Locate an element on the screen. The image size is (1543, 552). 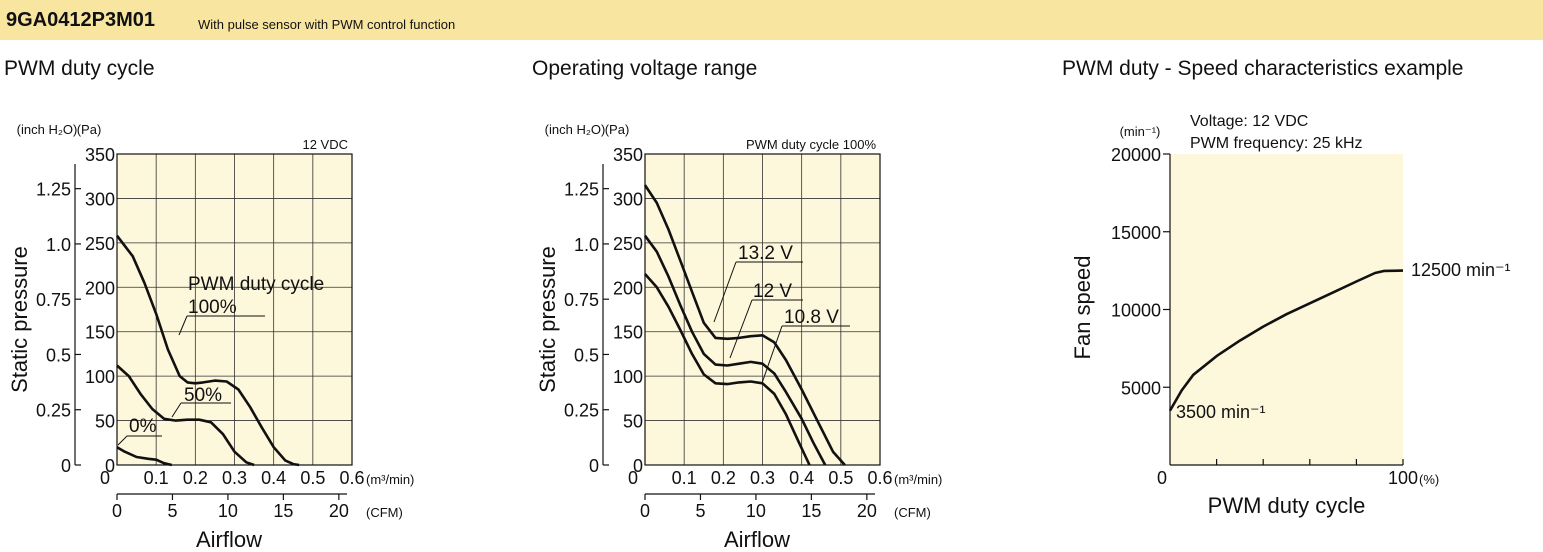
chart-1-y2-tick-label: 0 is located at coordinates (66, 466).